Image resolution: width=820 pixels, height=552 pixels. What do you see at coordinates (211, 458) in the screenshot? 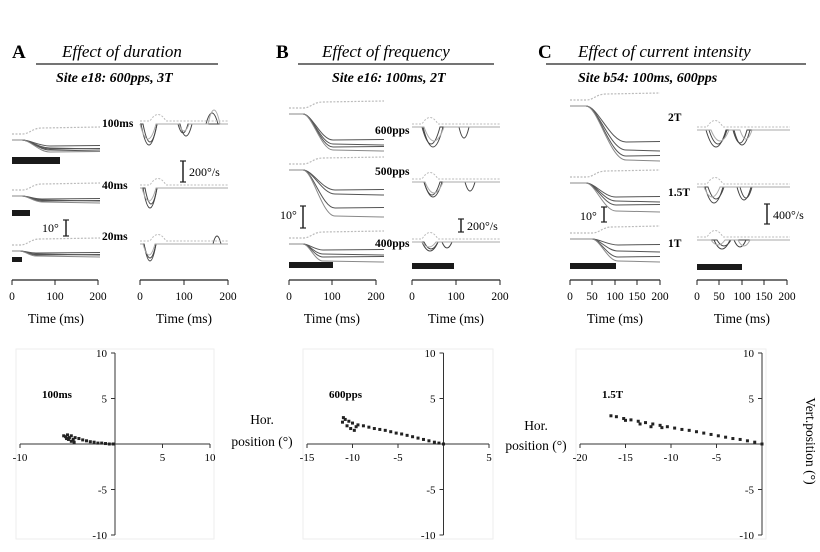
I see `x-tick-label: 10` at bounding box center [211, 458].